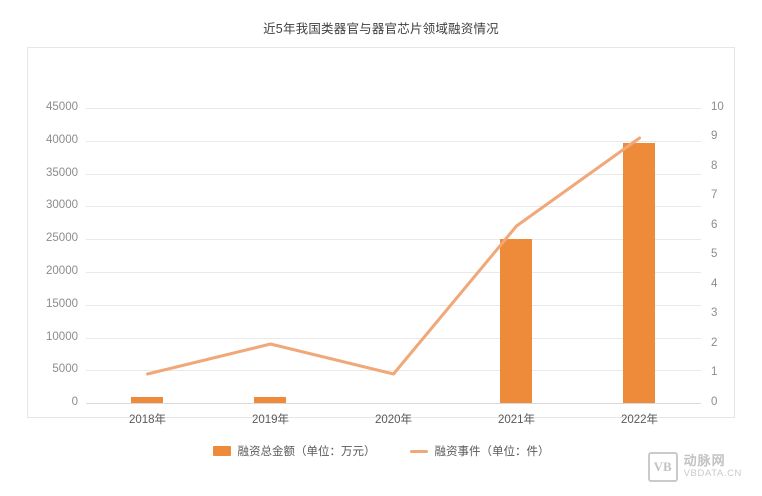 The height and width of the screenshot is (496, 762). What do you see at coordinates (65, 369) in the screenshot?
I see `y-tick-left: 5000` at bounding box center [65, 369].